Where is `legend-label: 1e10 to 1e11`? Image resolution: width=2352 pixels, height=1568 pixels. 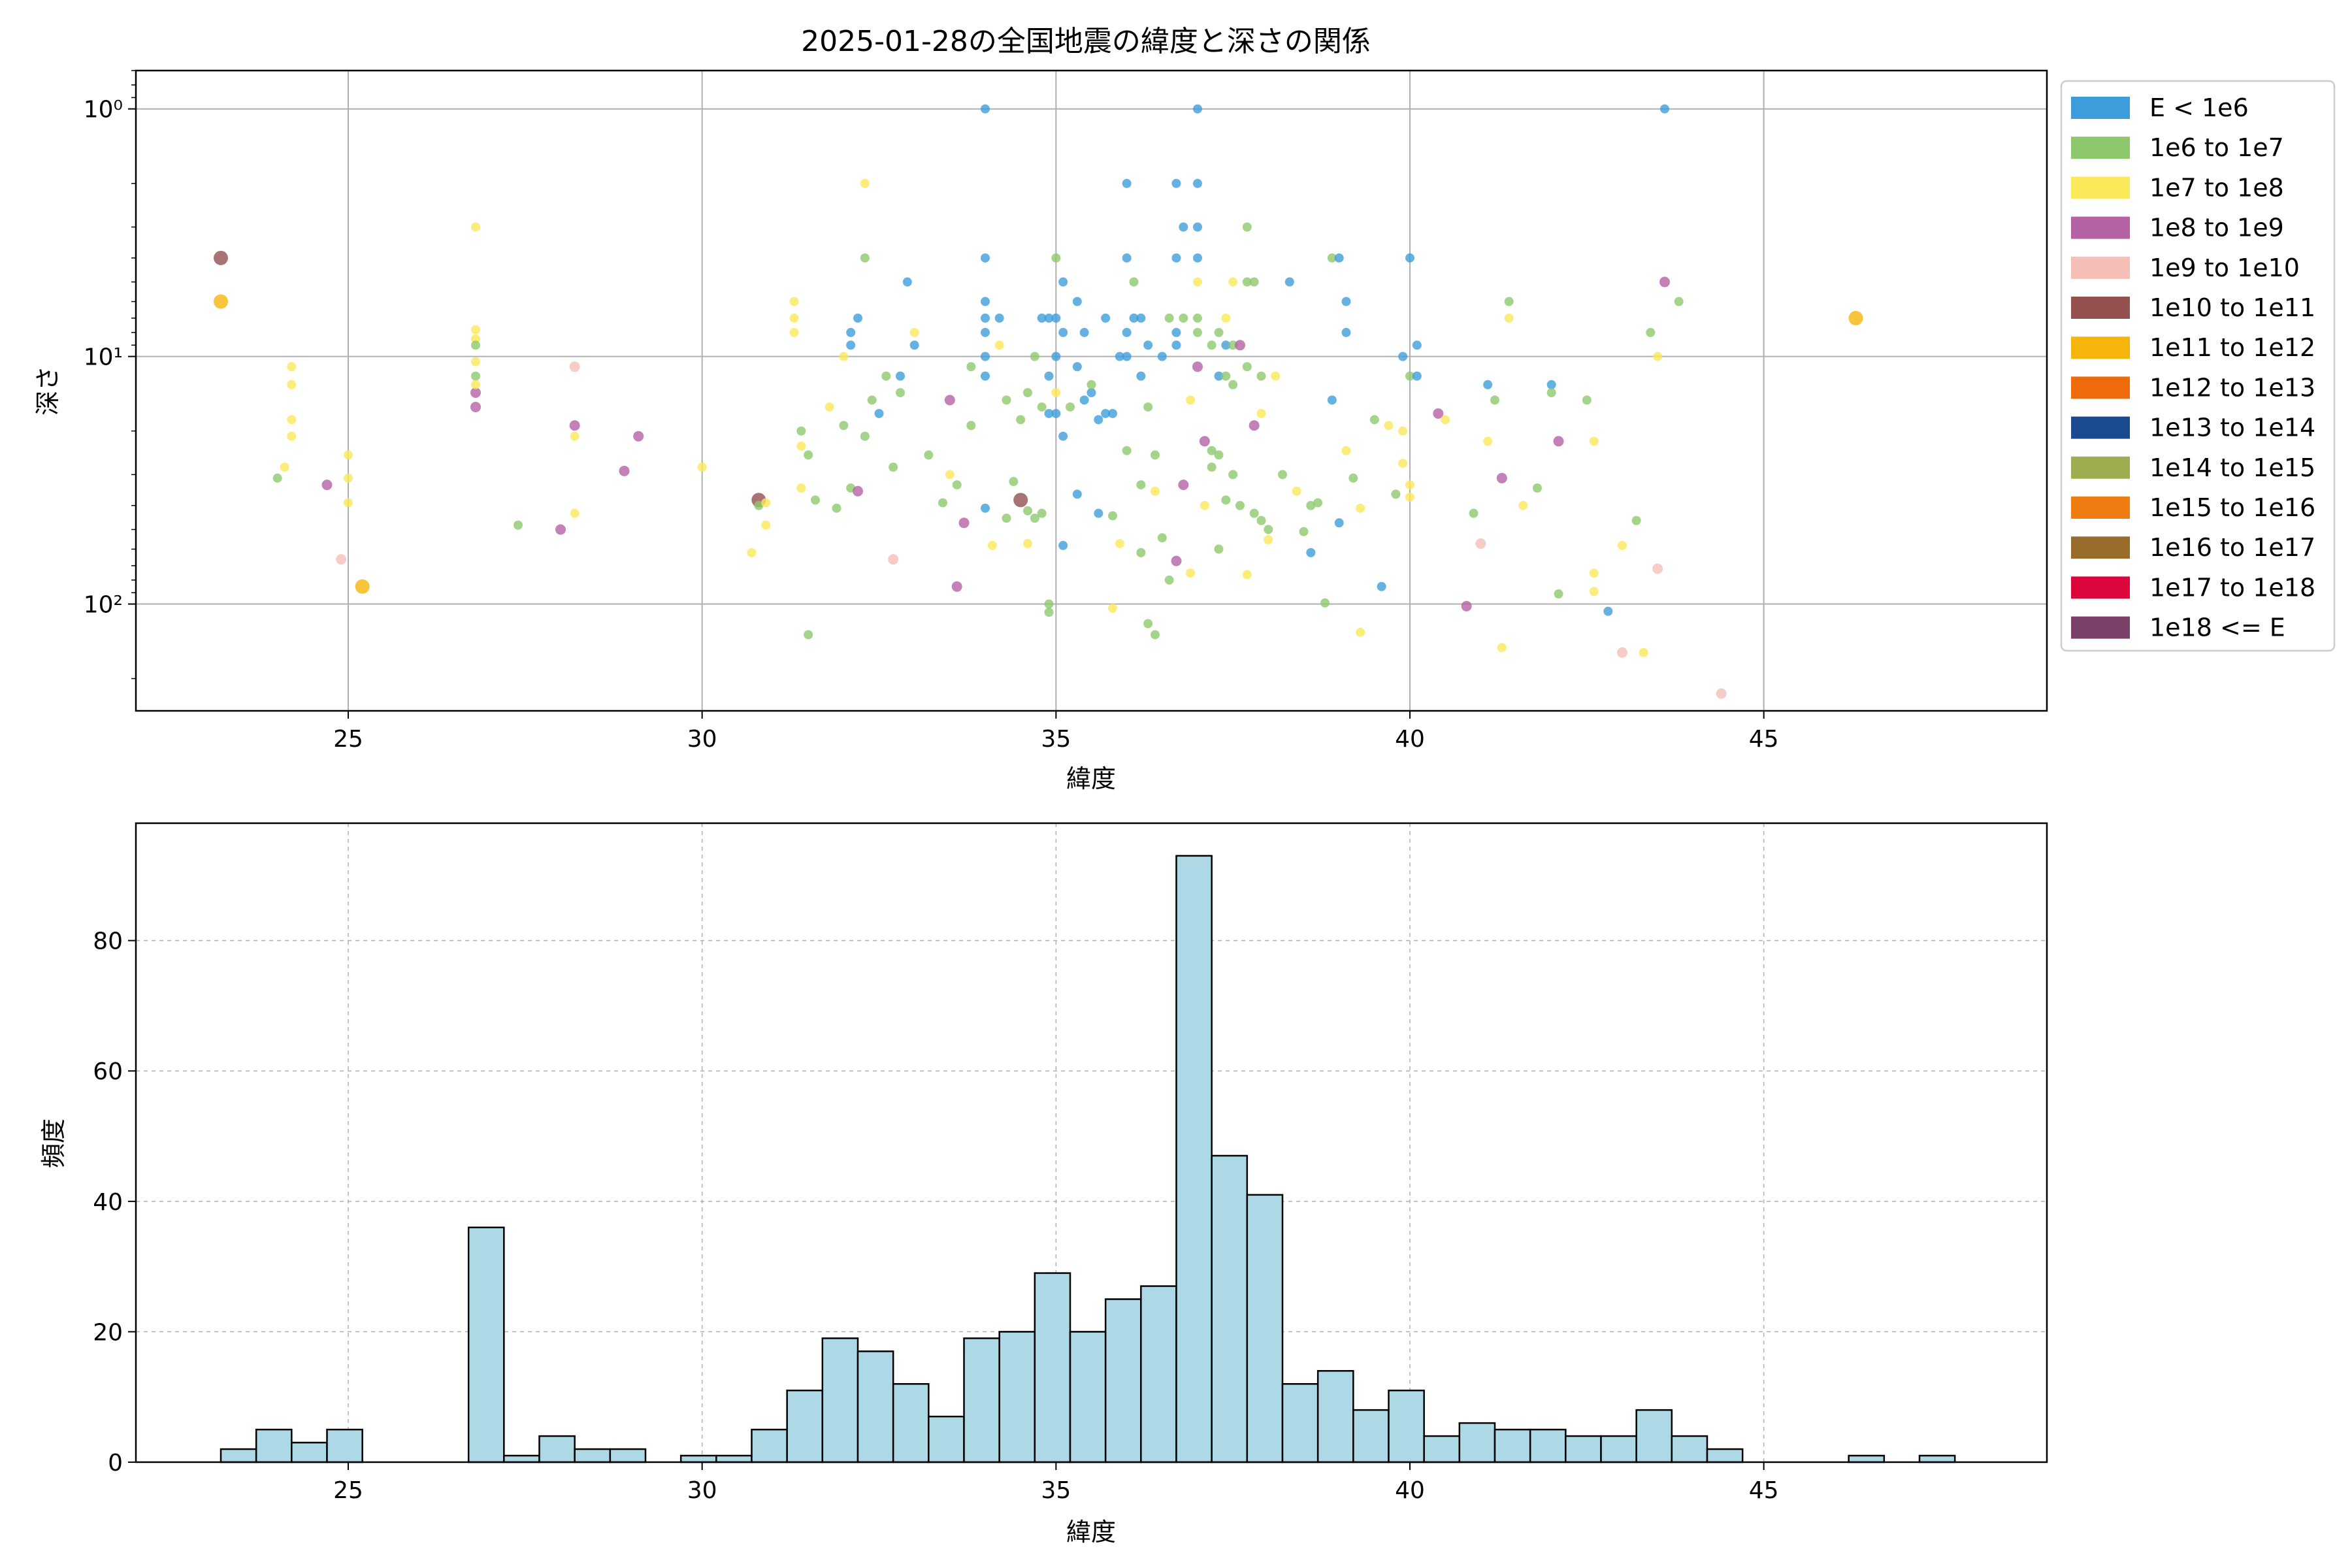 legend-label: 1e10 to 1e11 is located at coordinates (2232, 307).